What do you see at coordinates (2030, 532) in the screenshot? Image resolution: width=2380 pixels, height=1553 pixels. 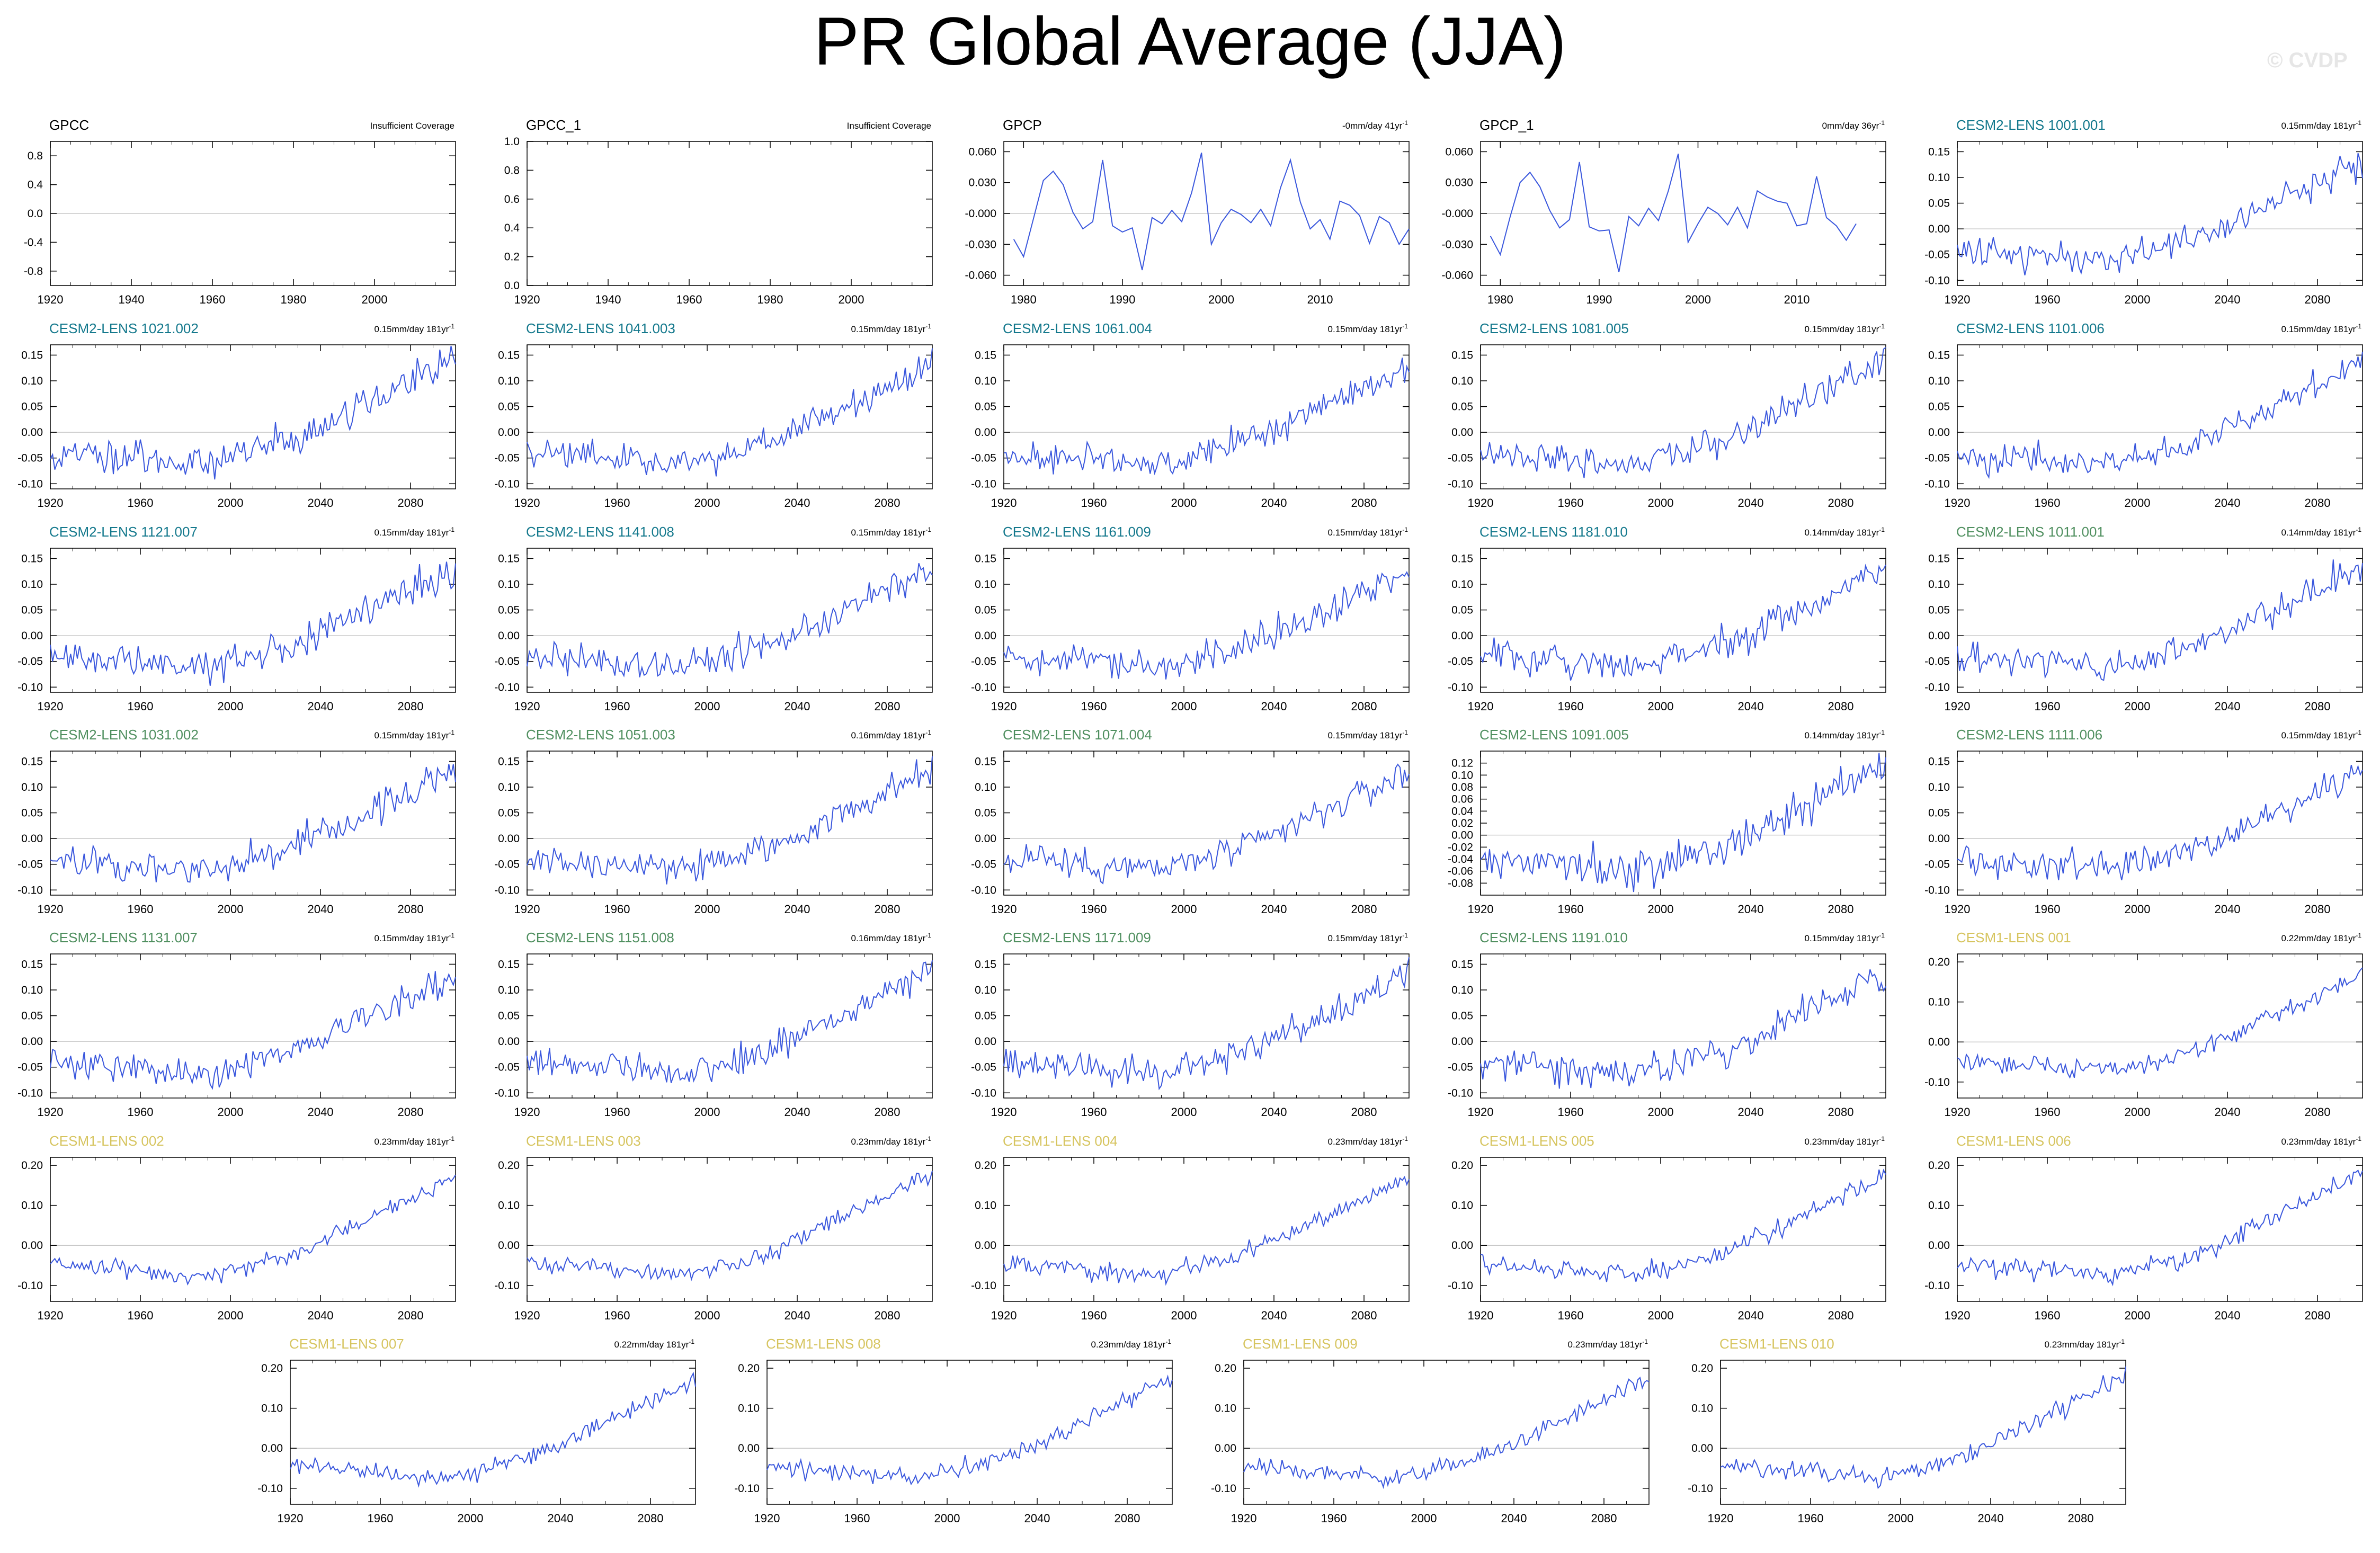 I see `panel-title: CESM2-LENS 1011.001` at bounding box center [2030, 532].